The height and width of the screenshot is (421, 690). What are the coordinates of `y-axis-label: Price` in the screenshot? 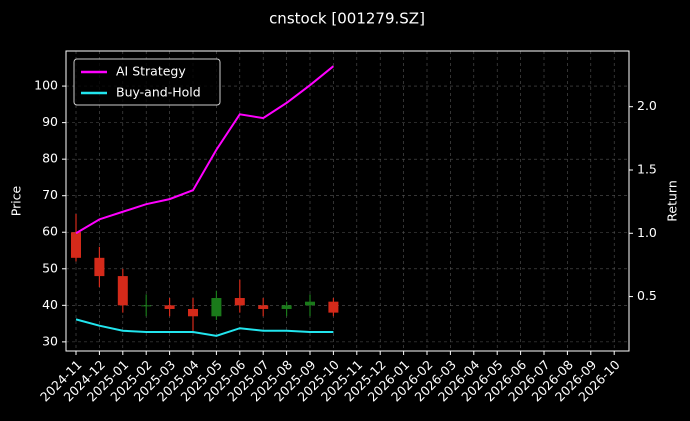 It's located at (16, 200).